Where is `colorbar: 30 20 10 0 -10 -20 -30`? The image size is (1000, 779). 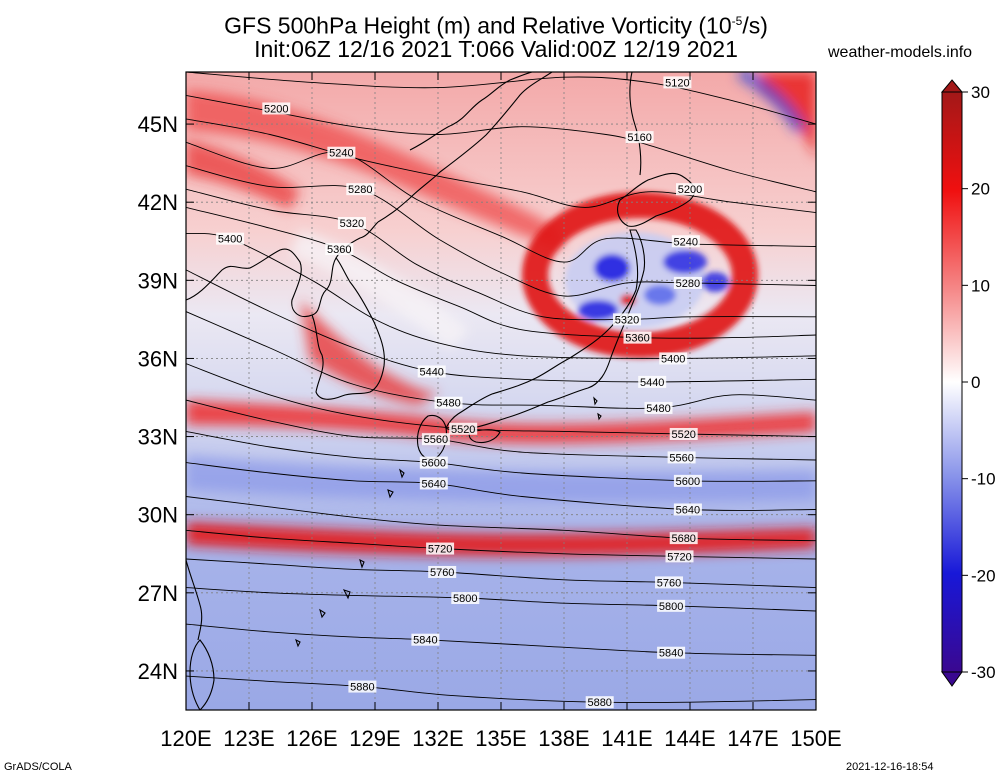 colorbar: 30 20 10 0 -10 -20 -30 is located at coordinates (968, 383).